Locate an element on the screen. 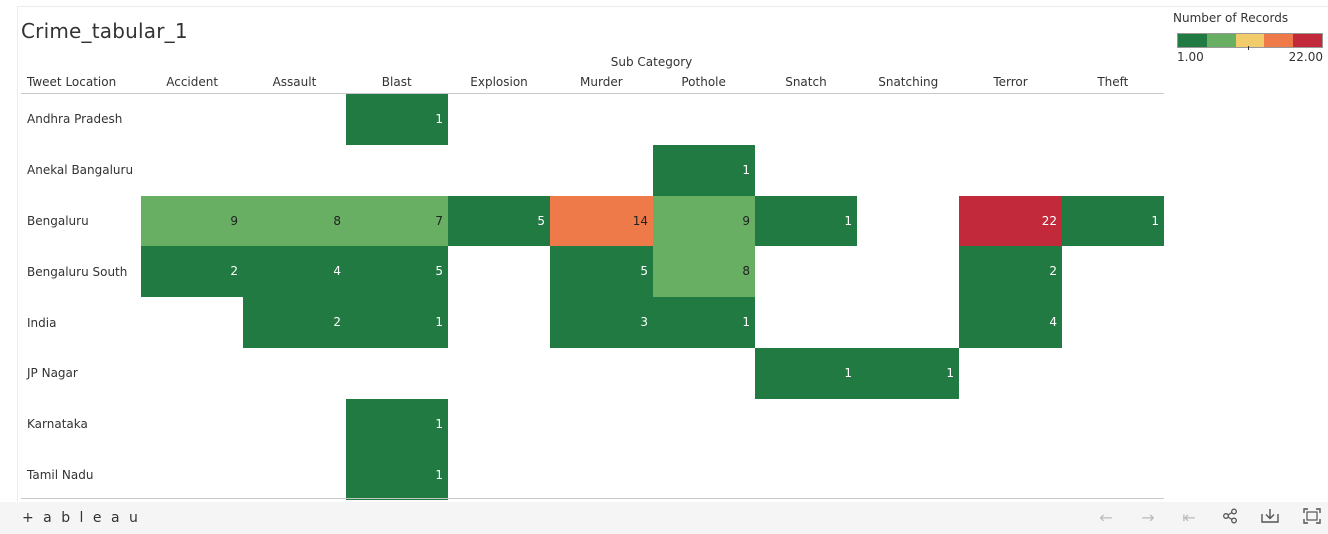 The height and width of the screenshot is (534, 1328). column-header-snatch: Snatch is located at coordinates (806, 82).